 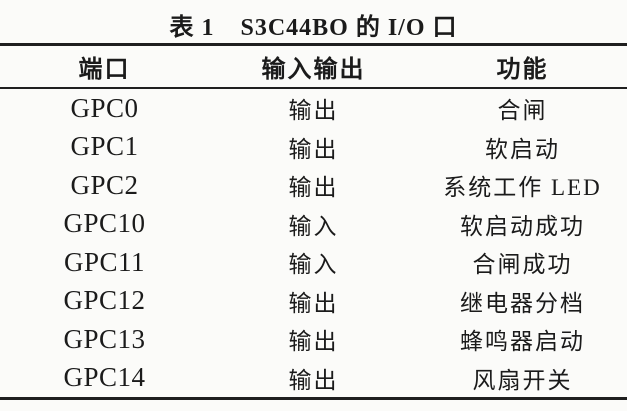 What do you see at coordinates (104, 338) in the screenshot?
I see `port-cell: GPC13` at bounding box center [104, 338].